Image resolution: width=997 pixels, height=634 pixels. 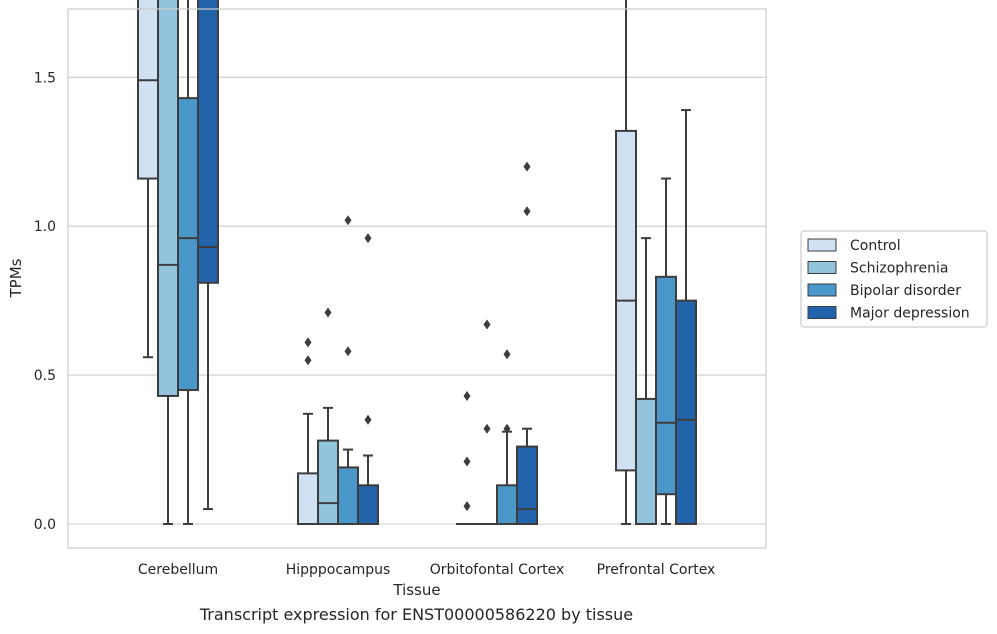 I want to click on legend-label: Bipolar disorder, so click(x=905, y=291).